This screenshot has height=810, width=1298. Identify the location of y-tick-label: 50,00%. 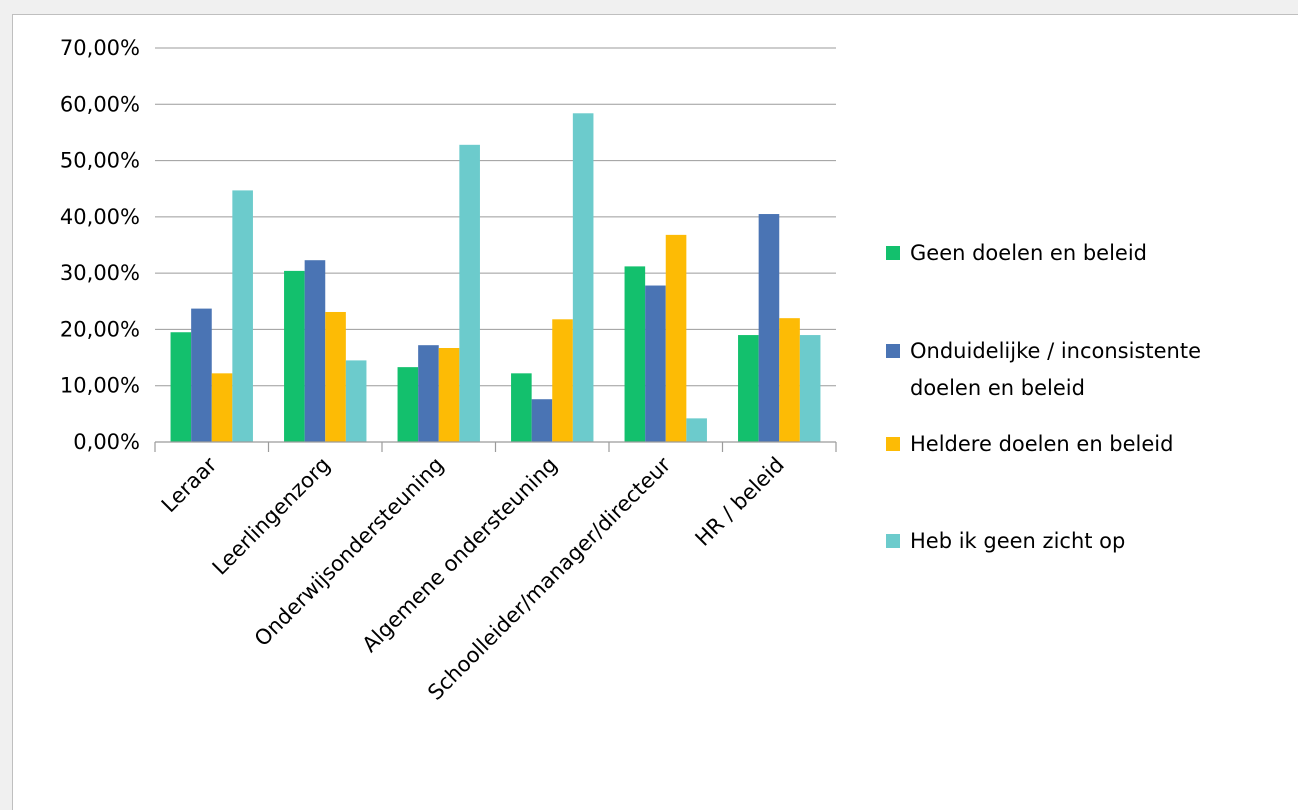
(100, 161).